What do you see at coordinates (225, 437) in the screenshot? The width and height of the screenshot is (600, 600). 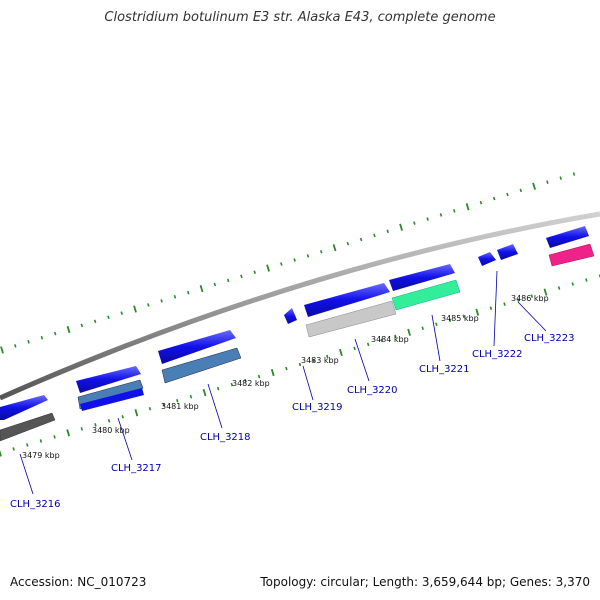 I see `gene-label: CLH_3218` at bounding box center [225, 437].